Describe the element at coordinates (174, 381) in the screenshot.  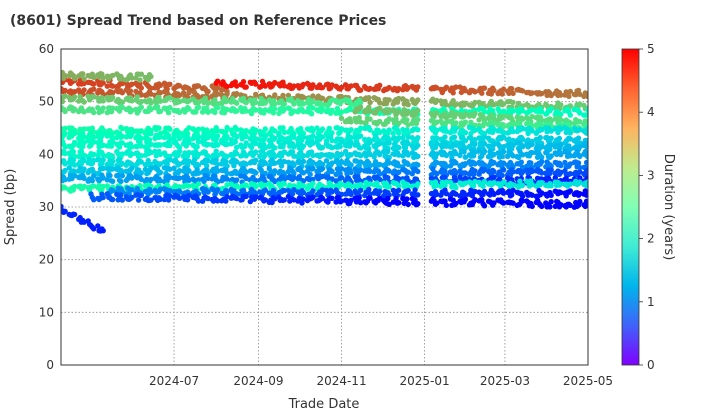
I see `x-tick-label: 2024-07` at that location.